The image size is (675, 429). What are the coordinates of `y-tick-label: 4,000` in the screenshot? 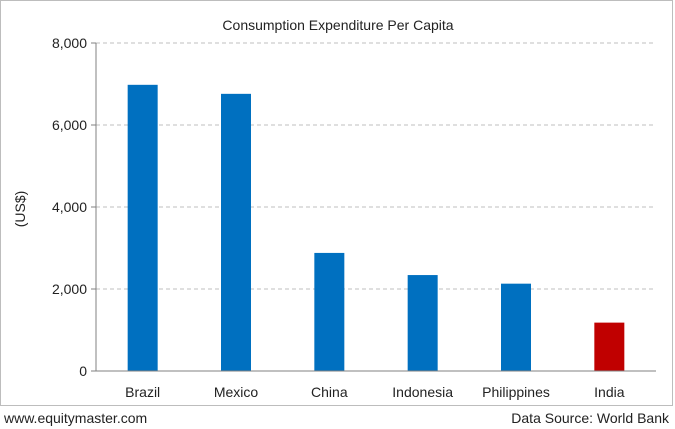 It's located at (69, 207).